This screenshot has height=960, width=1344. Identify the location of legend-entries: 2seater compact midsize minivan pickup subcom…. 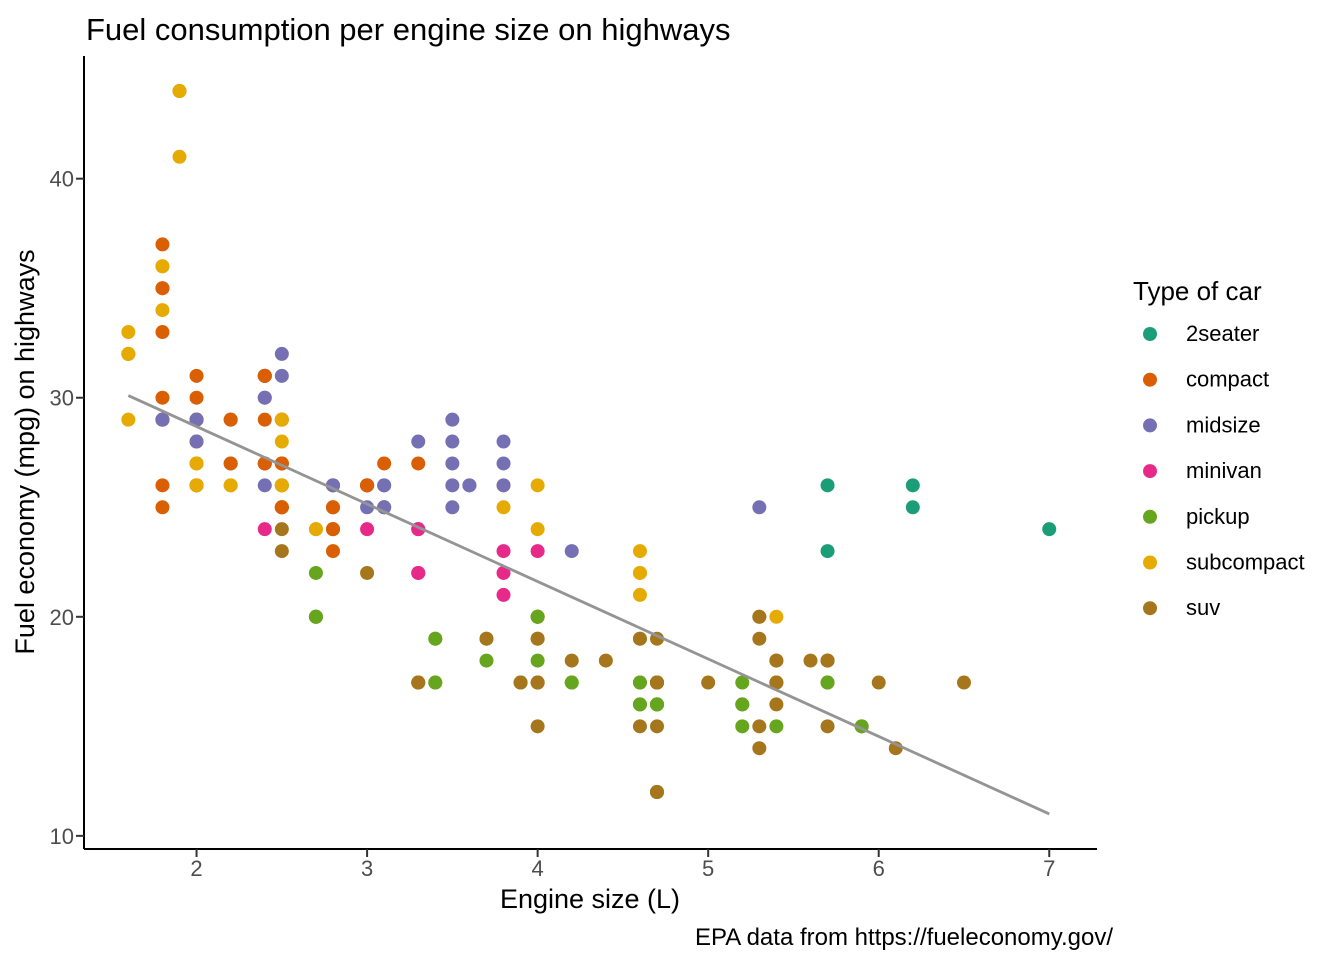
(1224, 470).